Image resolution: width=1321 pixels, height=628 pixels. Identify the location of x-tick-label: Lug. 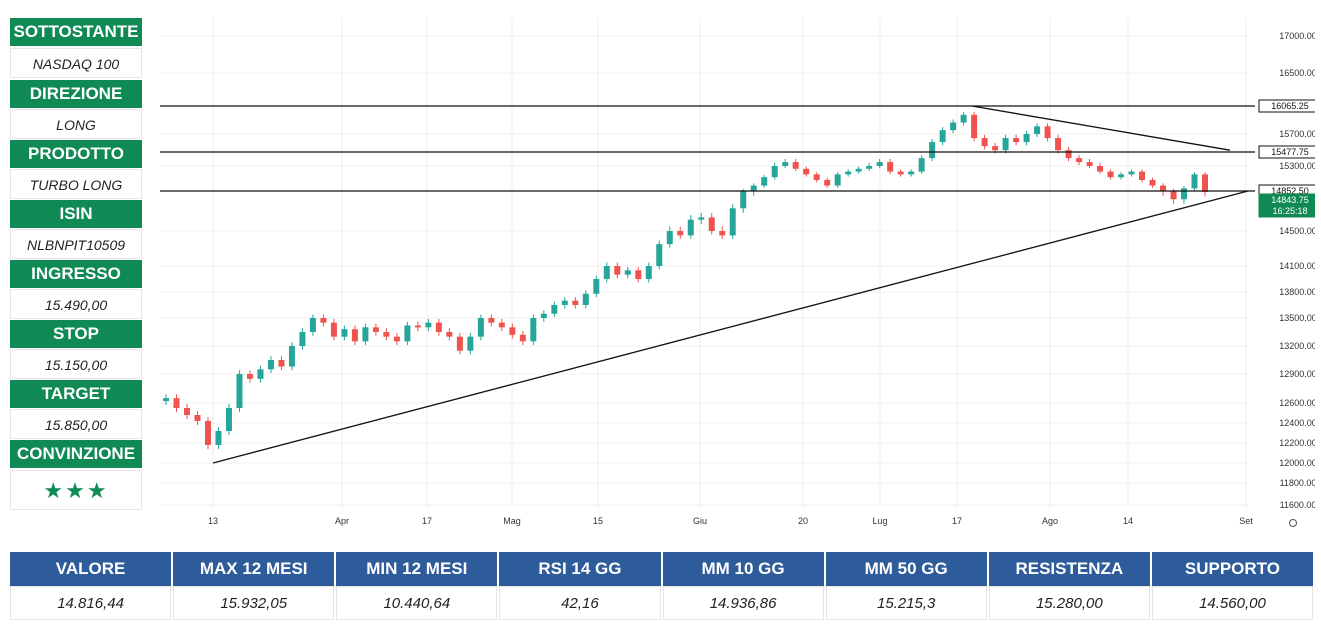
(879, 521).